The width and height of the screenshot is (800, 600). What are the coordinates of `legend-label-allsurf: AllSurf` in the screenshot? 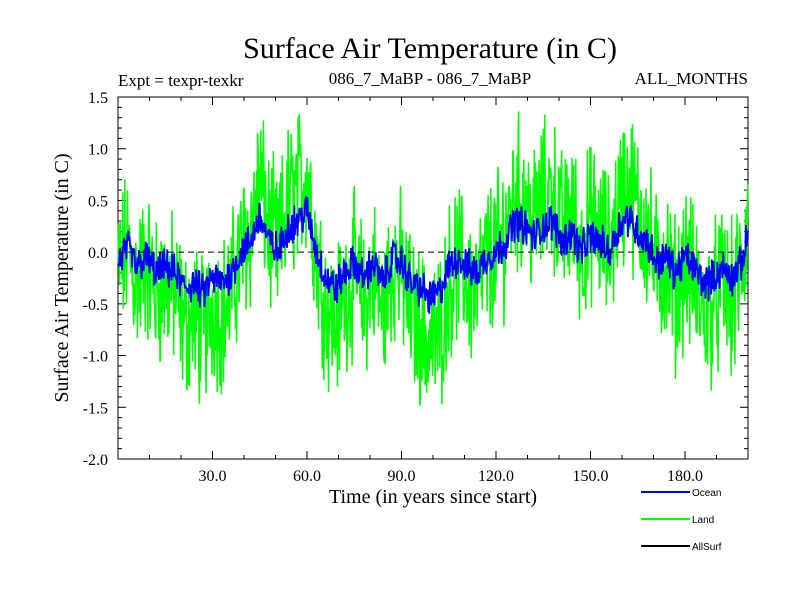 It's located at (707, 547).